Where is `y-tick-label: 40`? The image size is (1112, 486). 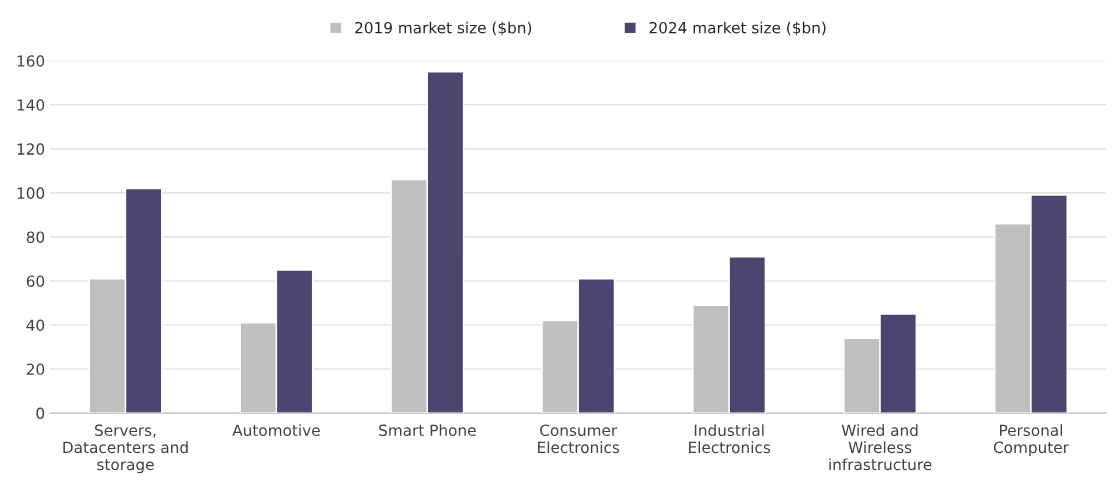 y-tick-label: 40 is located at coordinates (35, 325).